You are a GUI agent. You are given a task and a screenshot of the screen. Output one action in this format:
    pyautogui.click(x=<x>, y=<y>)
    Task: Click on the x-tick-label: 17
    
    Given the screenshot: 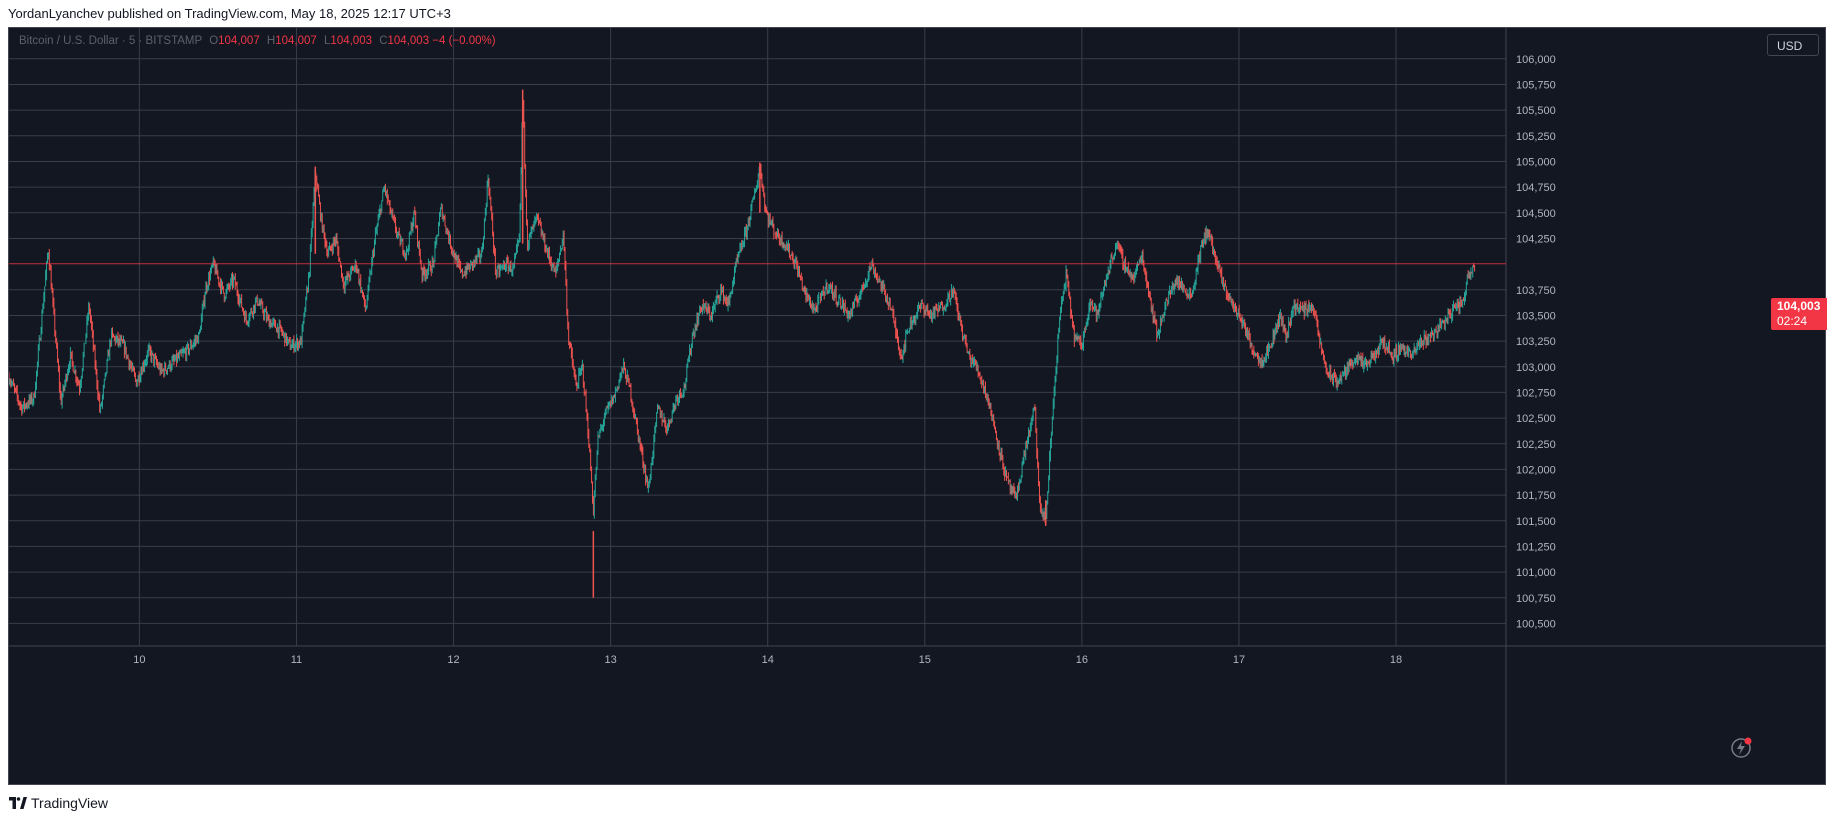 What is the action you would take?
    pyautogui.click(x=1239, y=660)
    